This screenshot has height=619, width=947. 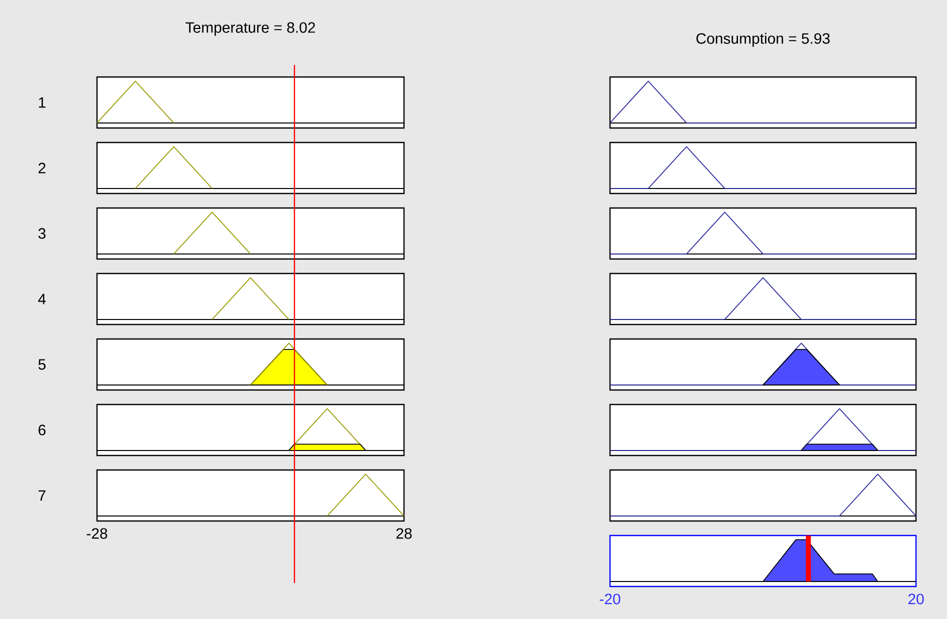 What do you see at coordinates (97, 533) in the screenshot?
I see `x-tick-label: -28` at bounding box center [97, 533].